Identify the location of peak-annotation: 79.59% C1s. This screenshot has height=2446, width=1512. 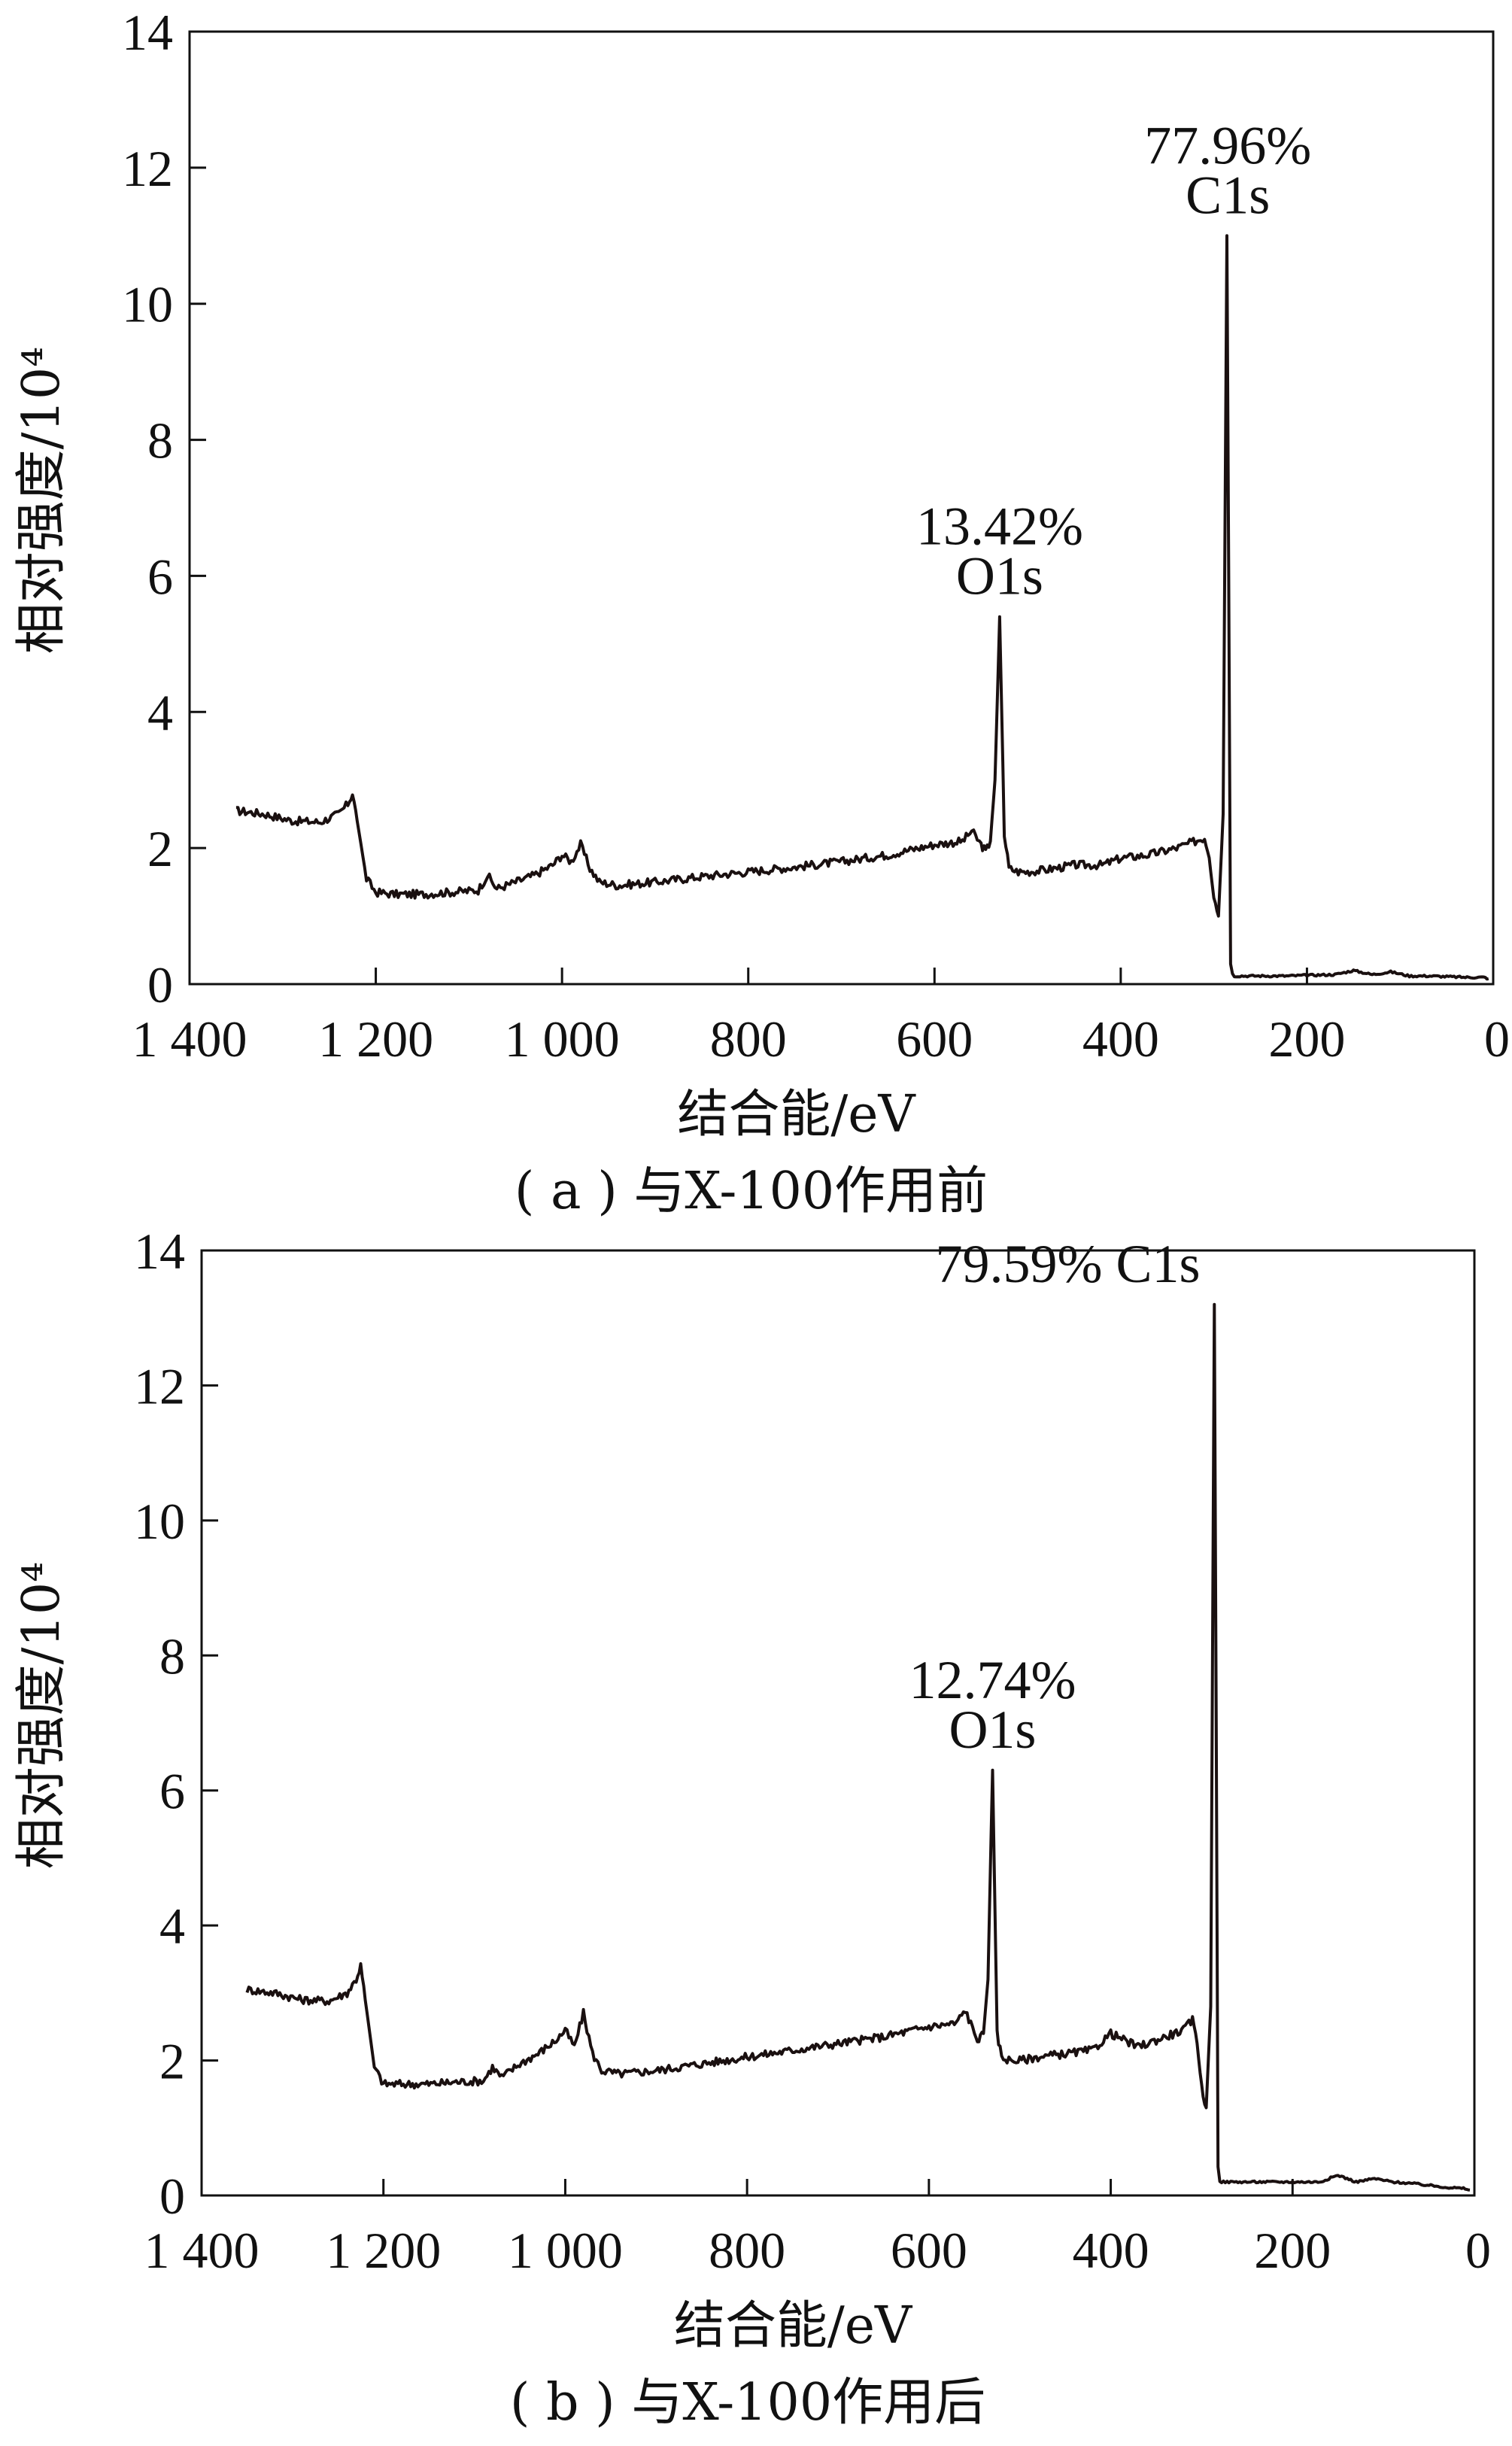
(1068, 1264).